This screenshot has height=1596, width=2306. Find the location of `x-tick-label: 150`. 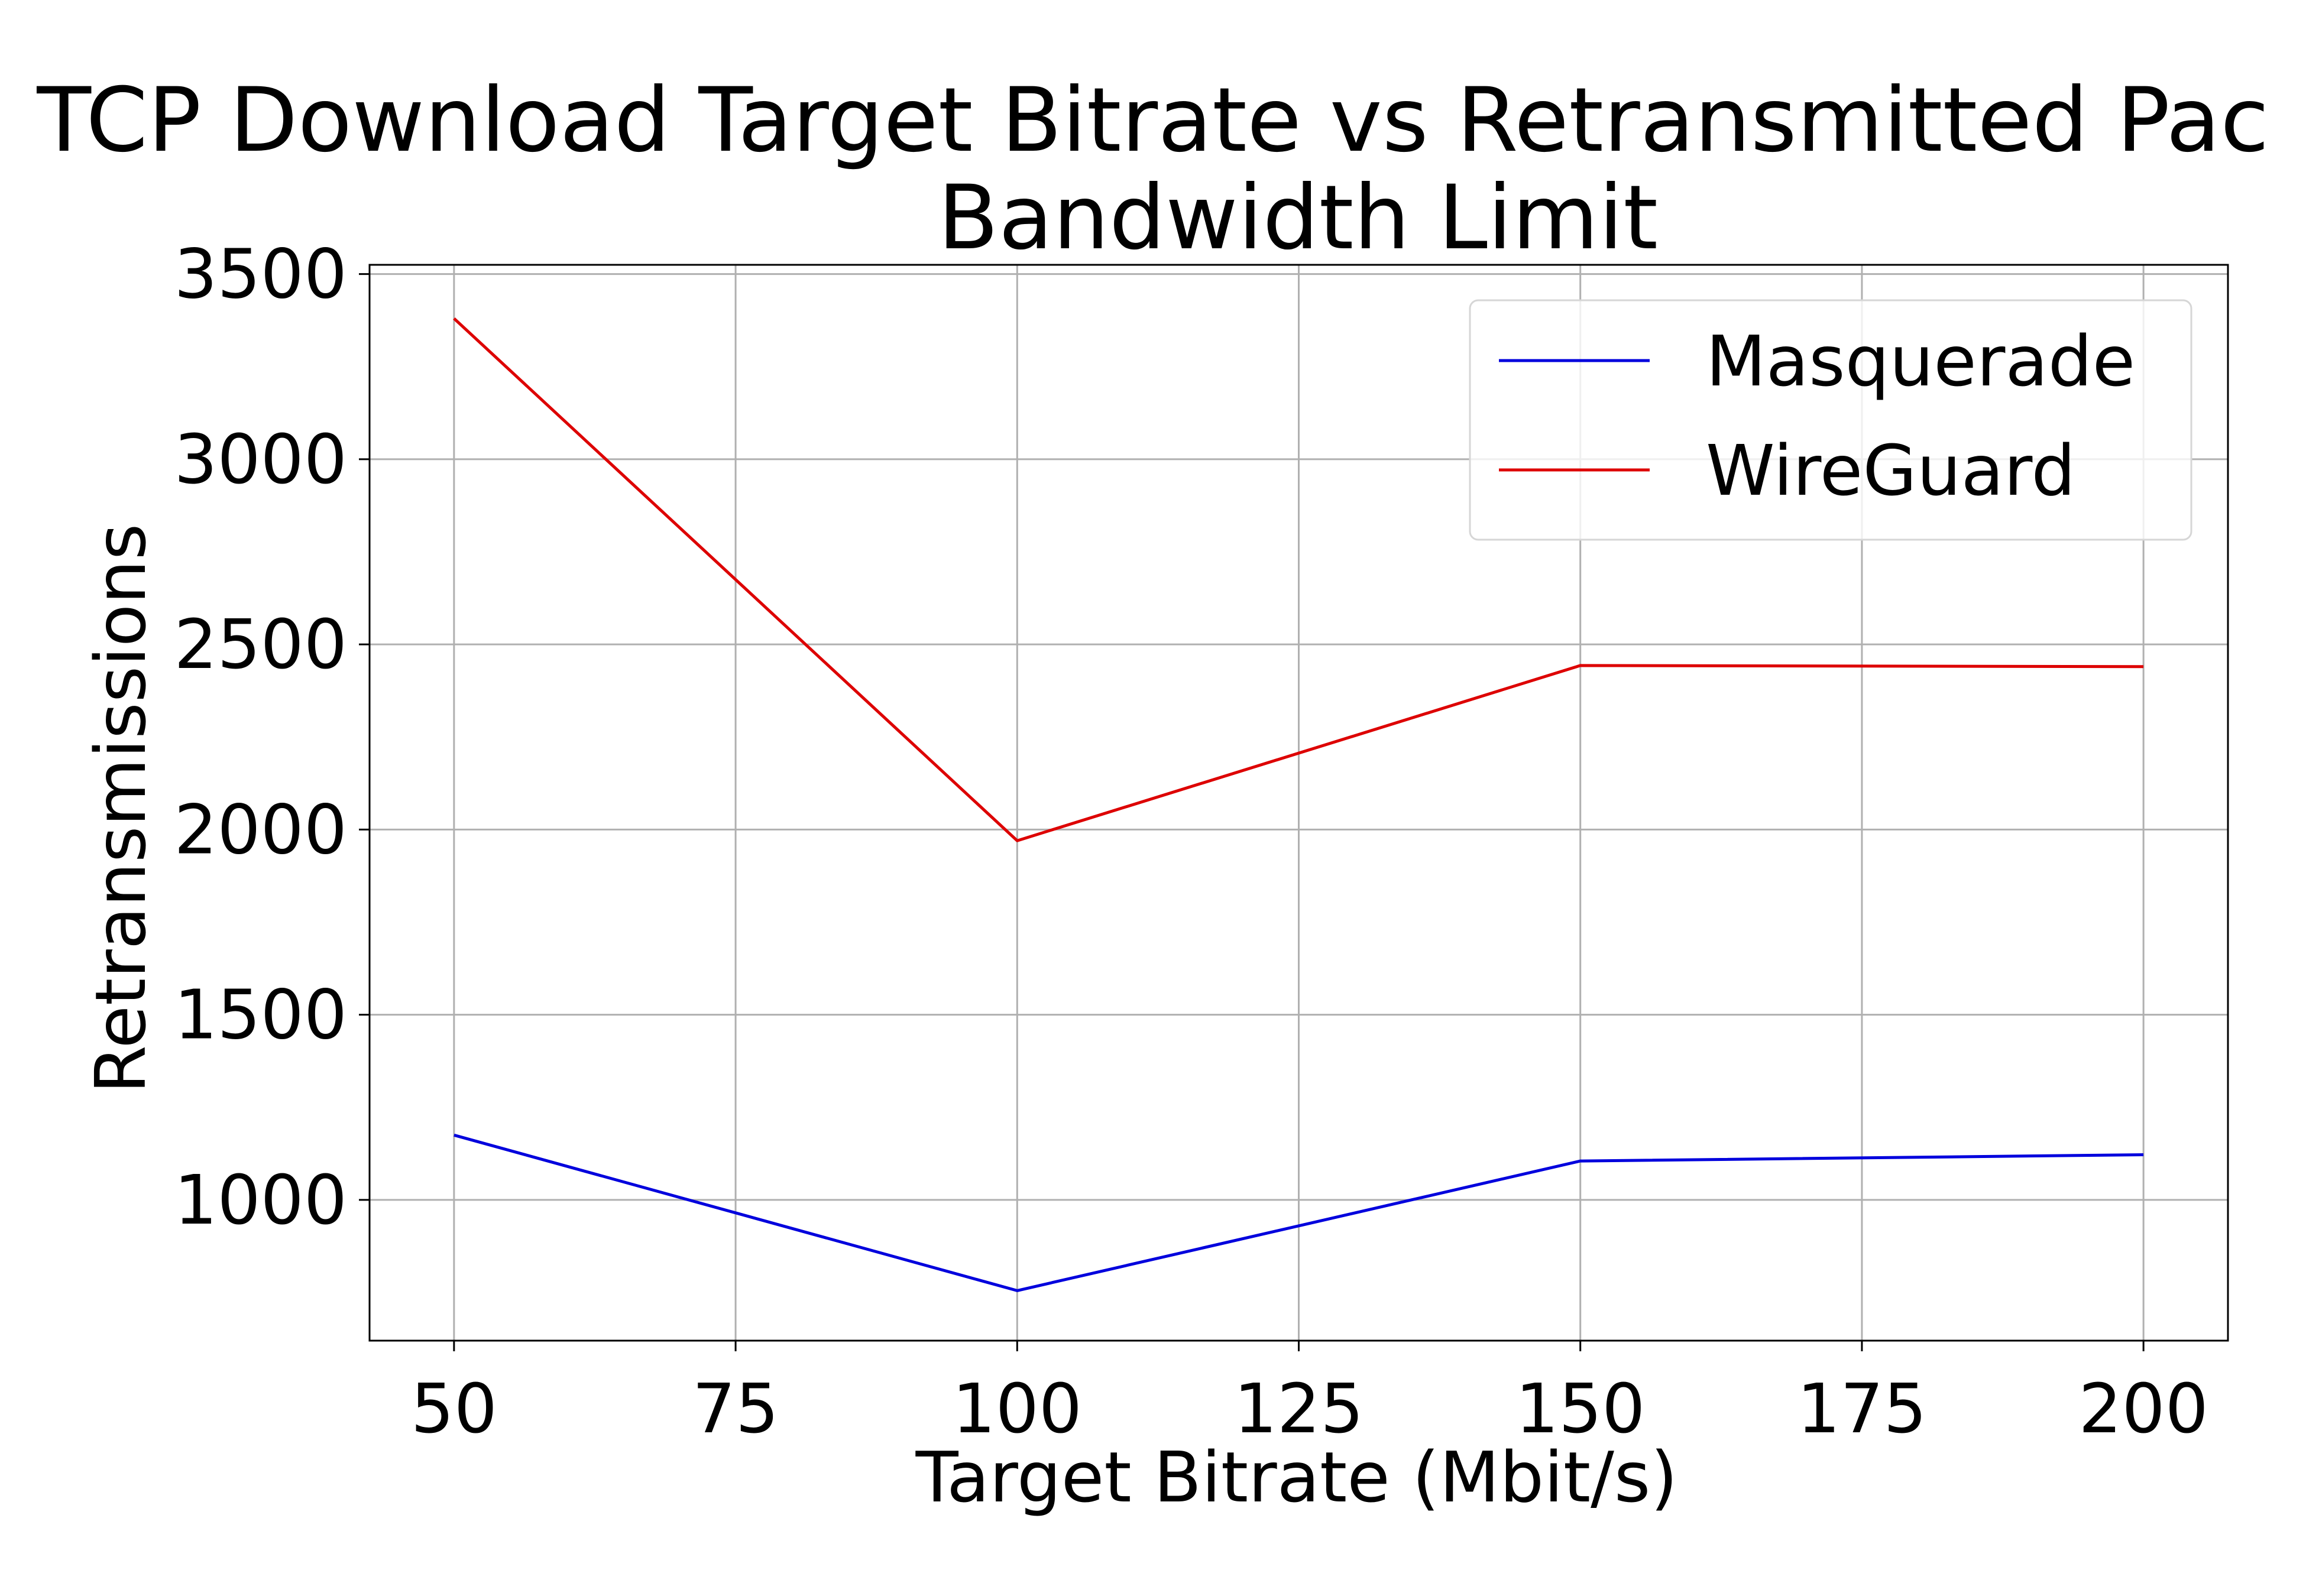

x-tick-label: 150 is located at coordinates (1580, 1410).